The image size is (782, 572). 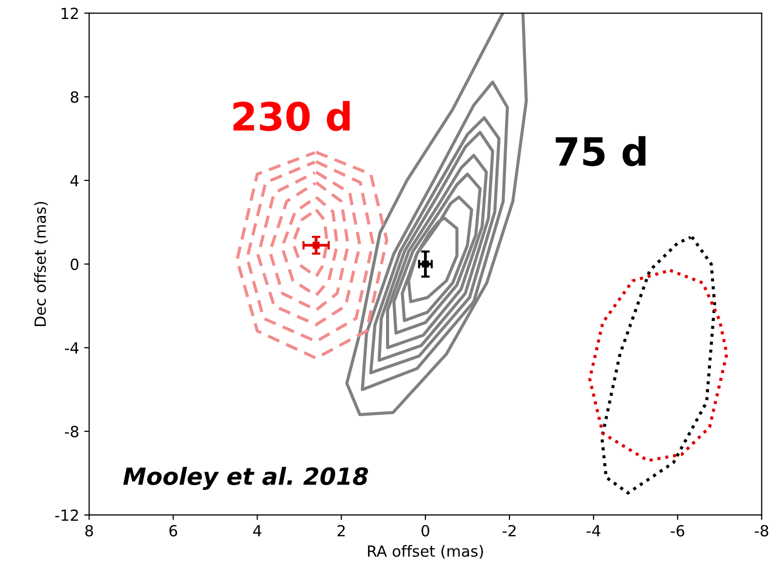 I want to click on y-tick-label: -4, so click(x=71, y=348).